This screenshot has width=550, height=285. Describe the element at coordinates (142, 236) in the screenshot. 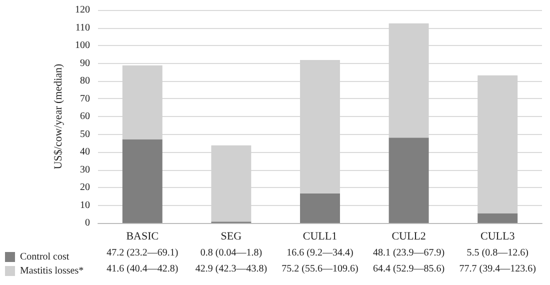

I see `x-tick-label: BASIC` at that location.